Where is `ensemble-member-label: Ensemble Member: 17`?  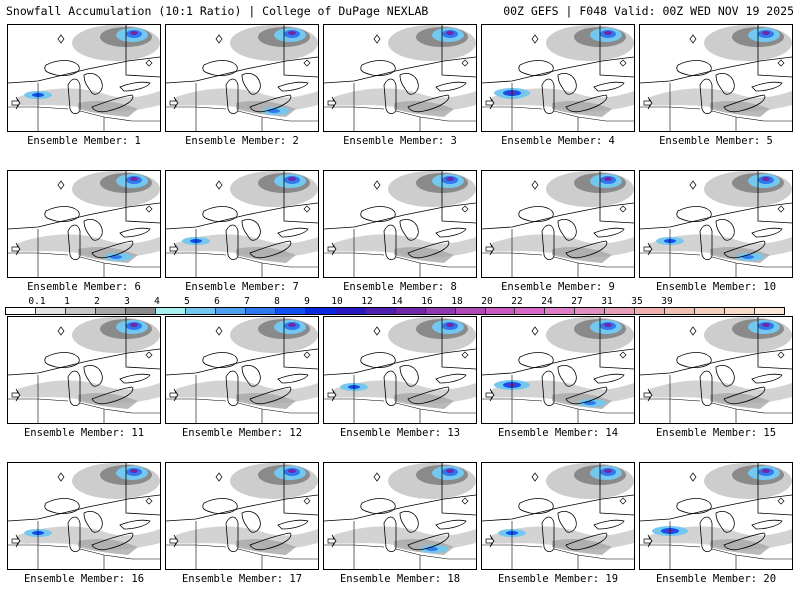
ensemble-member-label: Ensemble Member: 17 is located at coordinates (242, 579).